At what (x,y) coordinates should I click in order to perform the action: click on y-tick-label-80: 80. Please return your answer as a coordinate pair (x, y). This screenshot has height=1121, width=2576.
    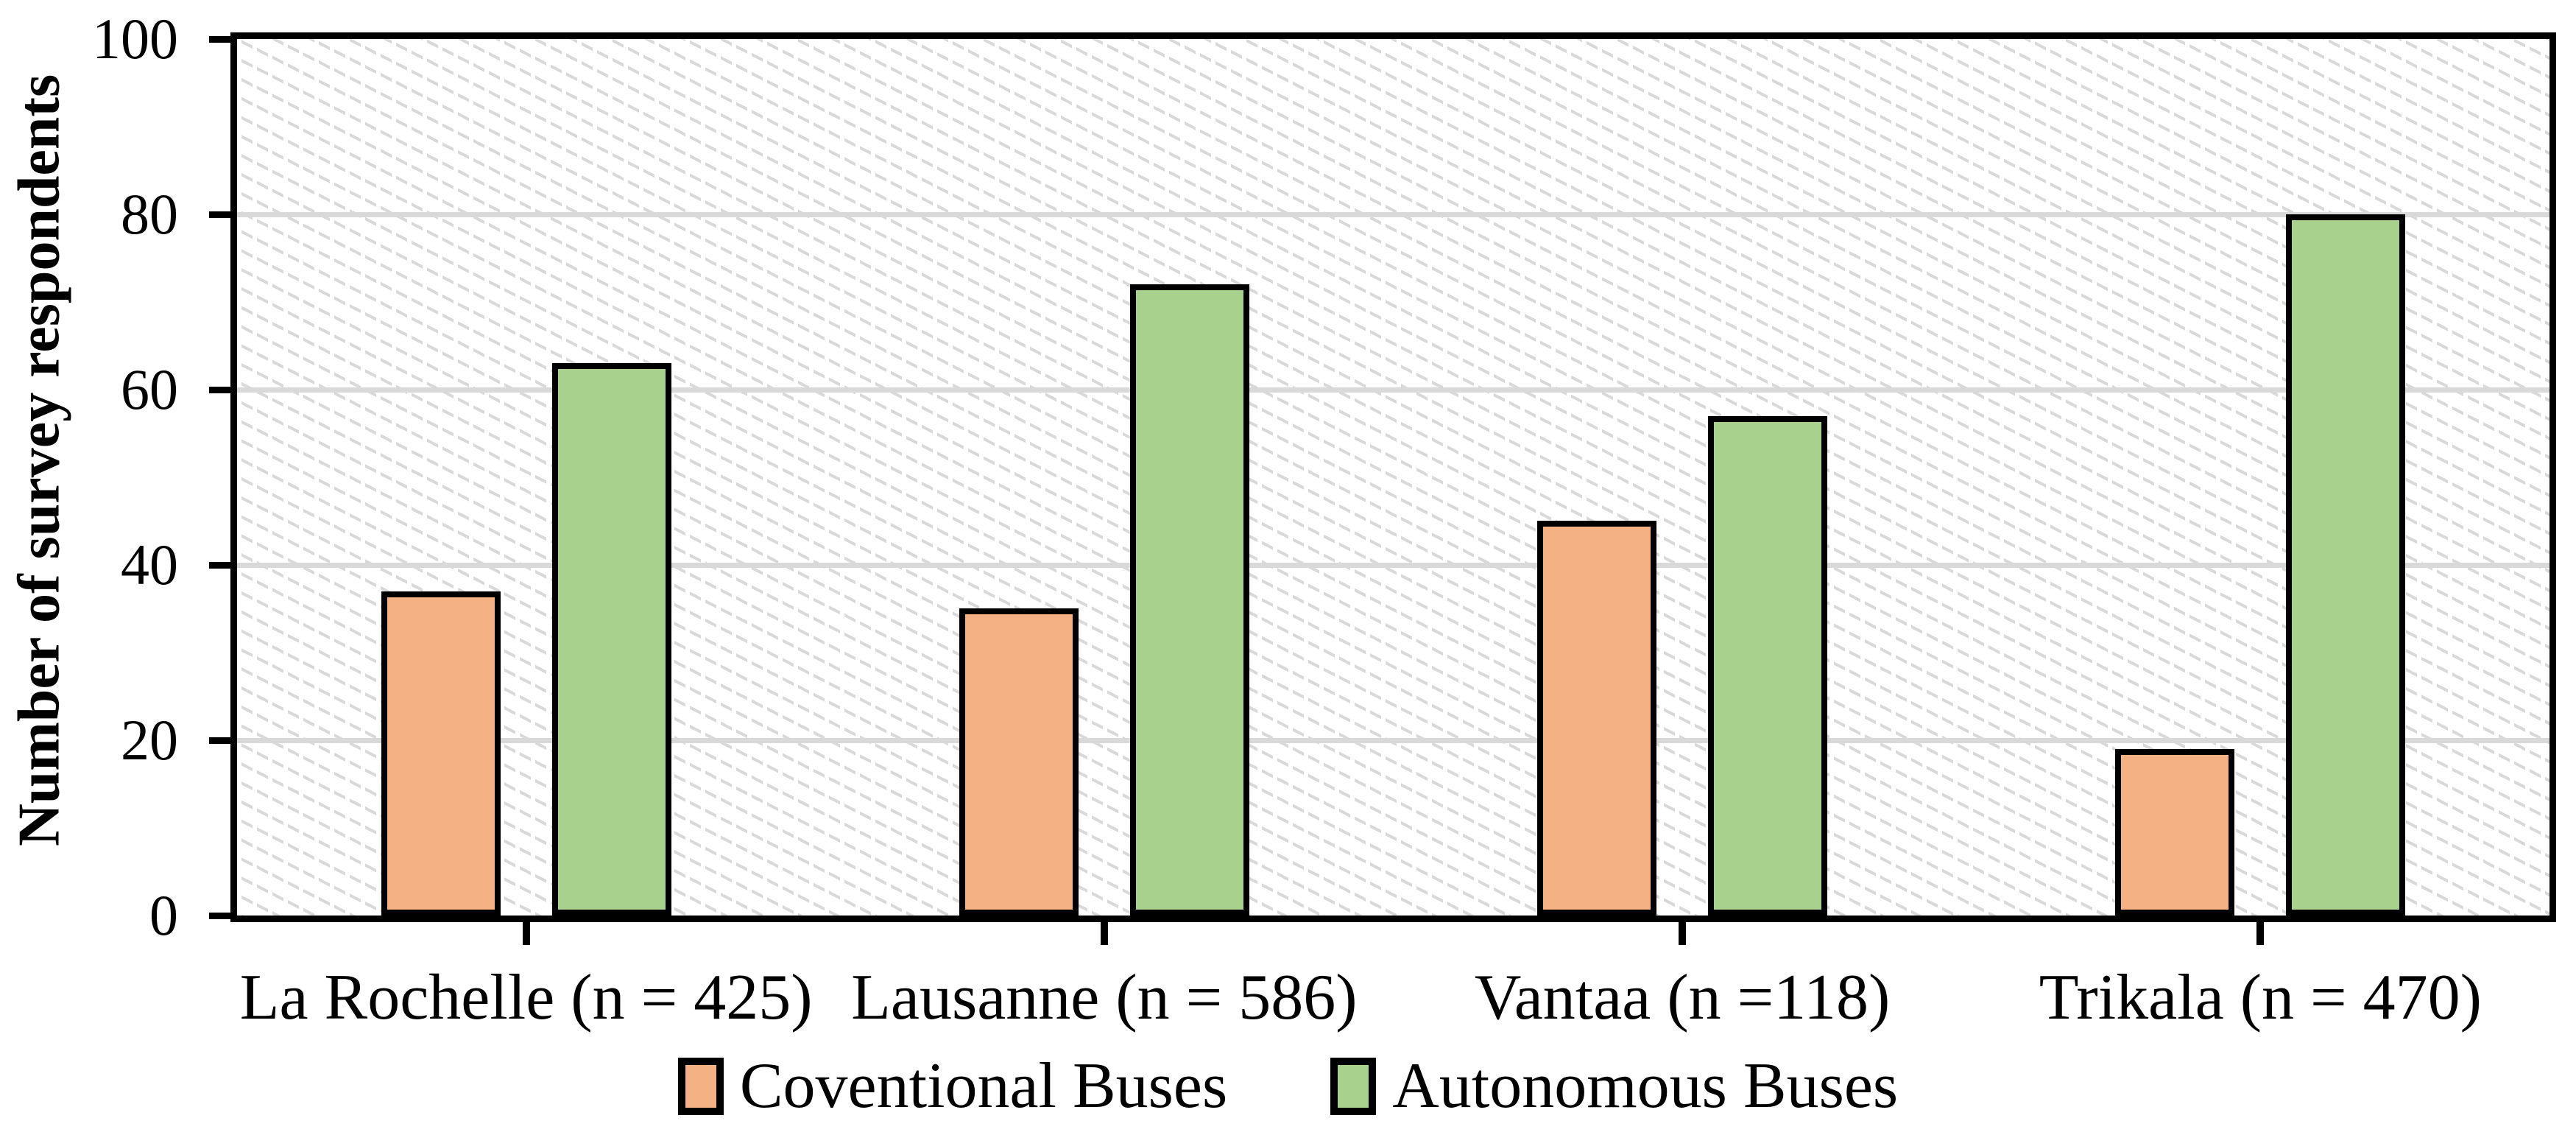
    Looking at the image, I should click on (149, 214).